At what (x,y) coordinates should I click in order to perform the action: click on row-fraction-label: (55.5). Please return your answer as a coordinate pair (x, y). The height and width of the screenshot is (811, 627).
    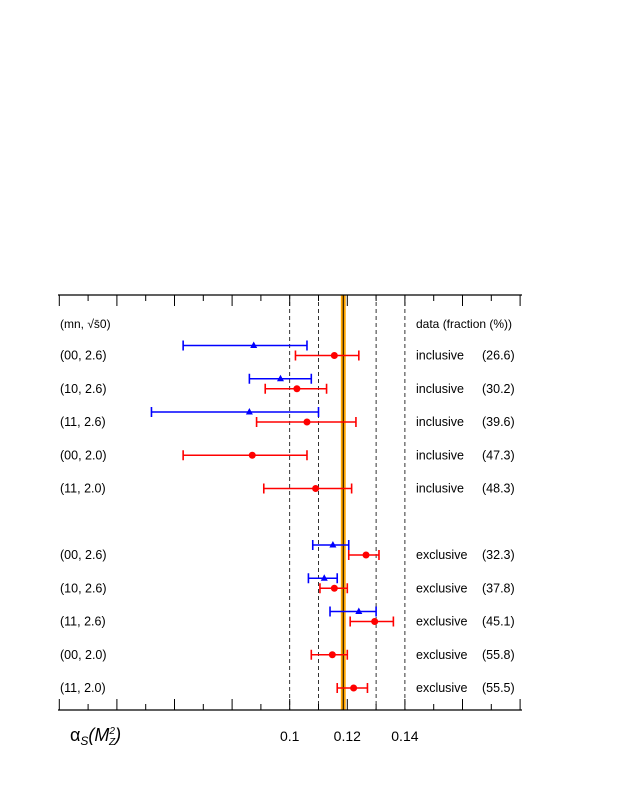
    Looking at the image, I should click on (498, 688).